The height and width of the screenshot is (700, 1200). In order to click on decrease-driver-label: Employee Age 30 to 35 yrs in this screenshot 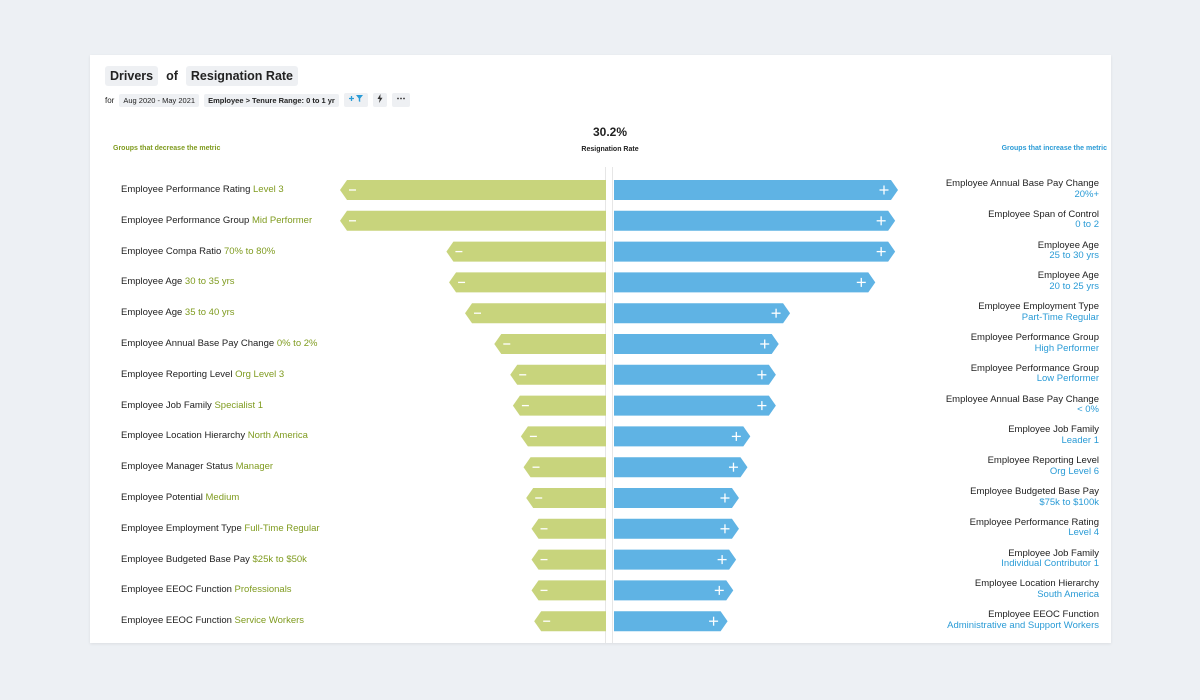, I will do `click(178, 282)`.